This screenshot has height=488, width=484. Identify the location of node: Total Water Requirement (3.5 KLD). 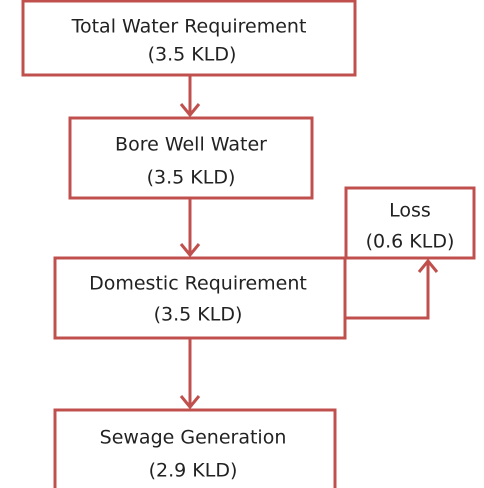
(189, 38).